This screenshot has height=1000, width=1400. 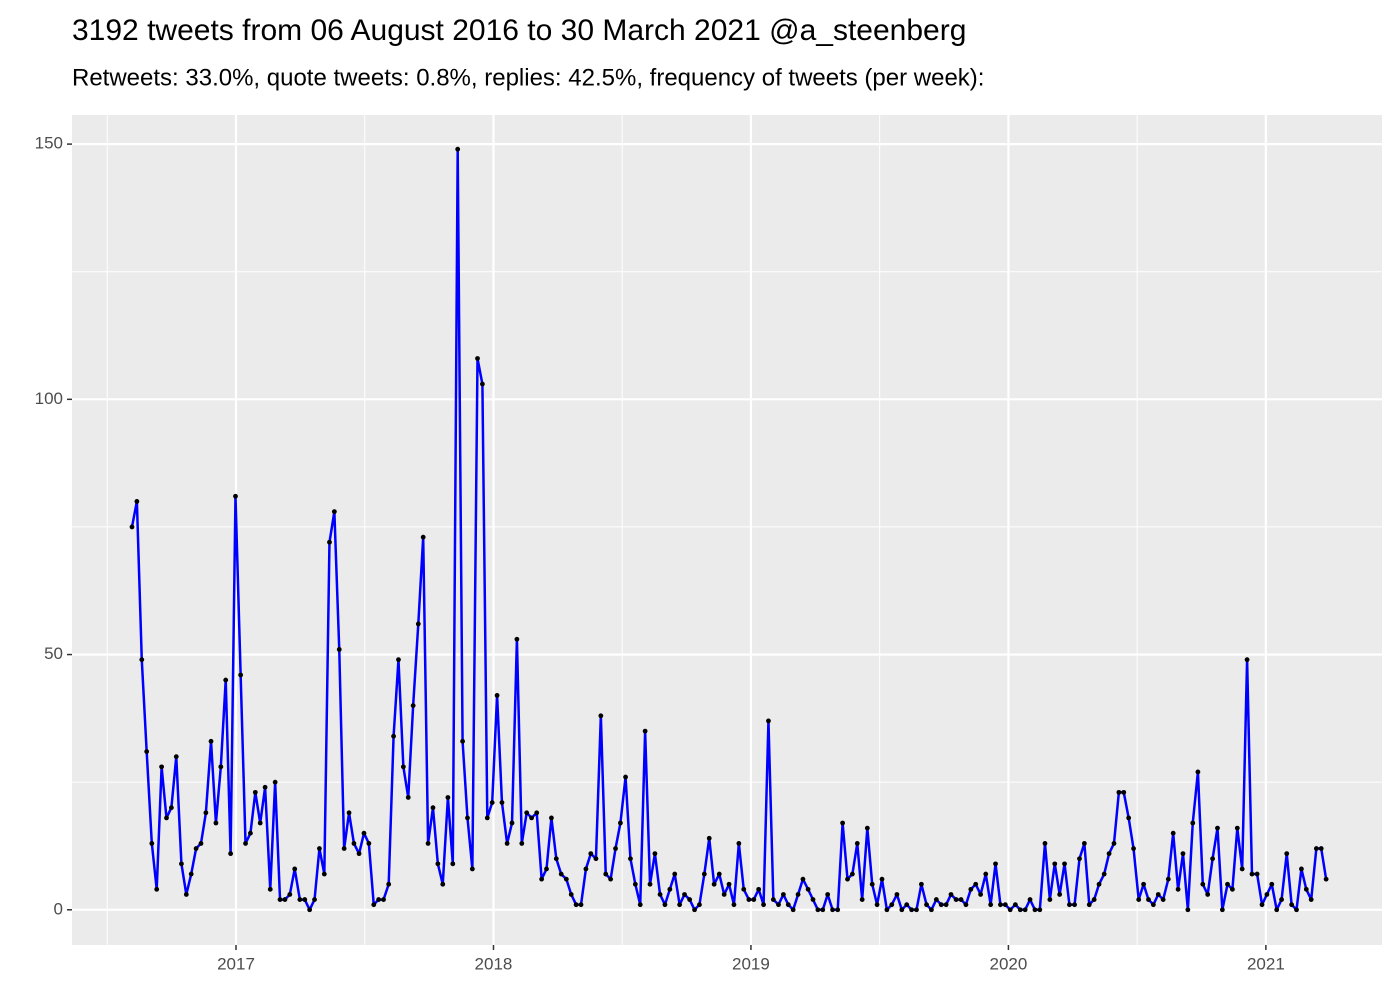 What do you see at coordinates (494, 963) in the screenshot?
I see `x-tick-label: 2018` at bounding box center [494, 963].